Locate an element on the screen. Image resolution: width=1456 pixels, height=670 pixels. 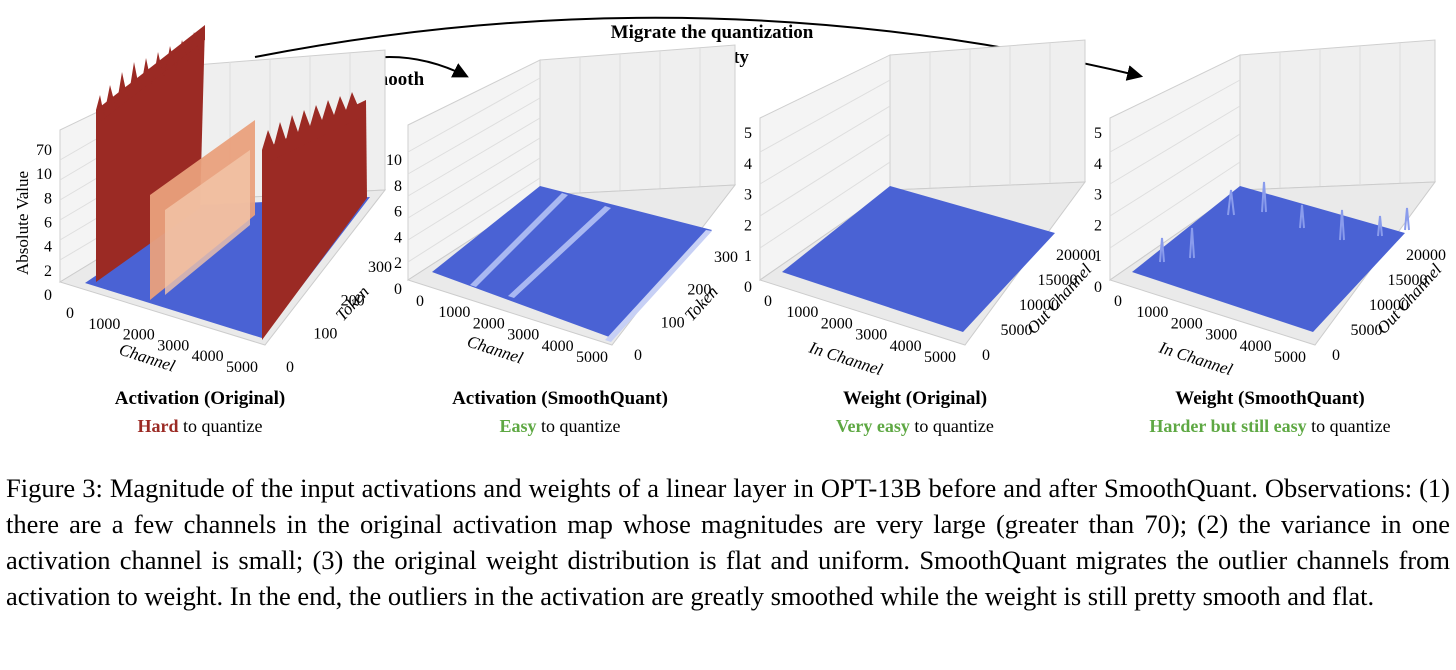
migrate-label-line1: Migrate the quantization is located at coordinates (712, 32).